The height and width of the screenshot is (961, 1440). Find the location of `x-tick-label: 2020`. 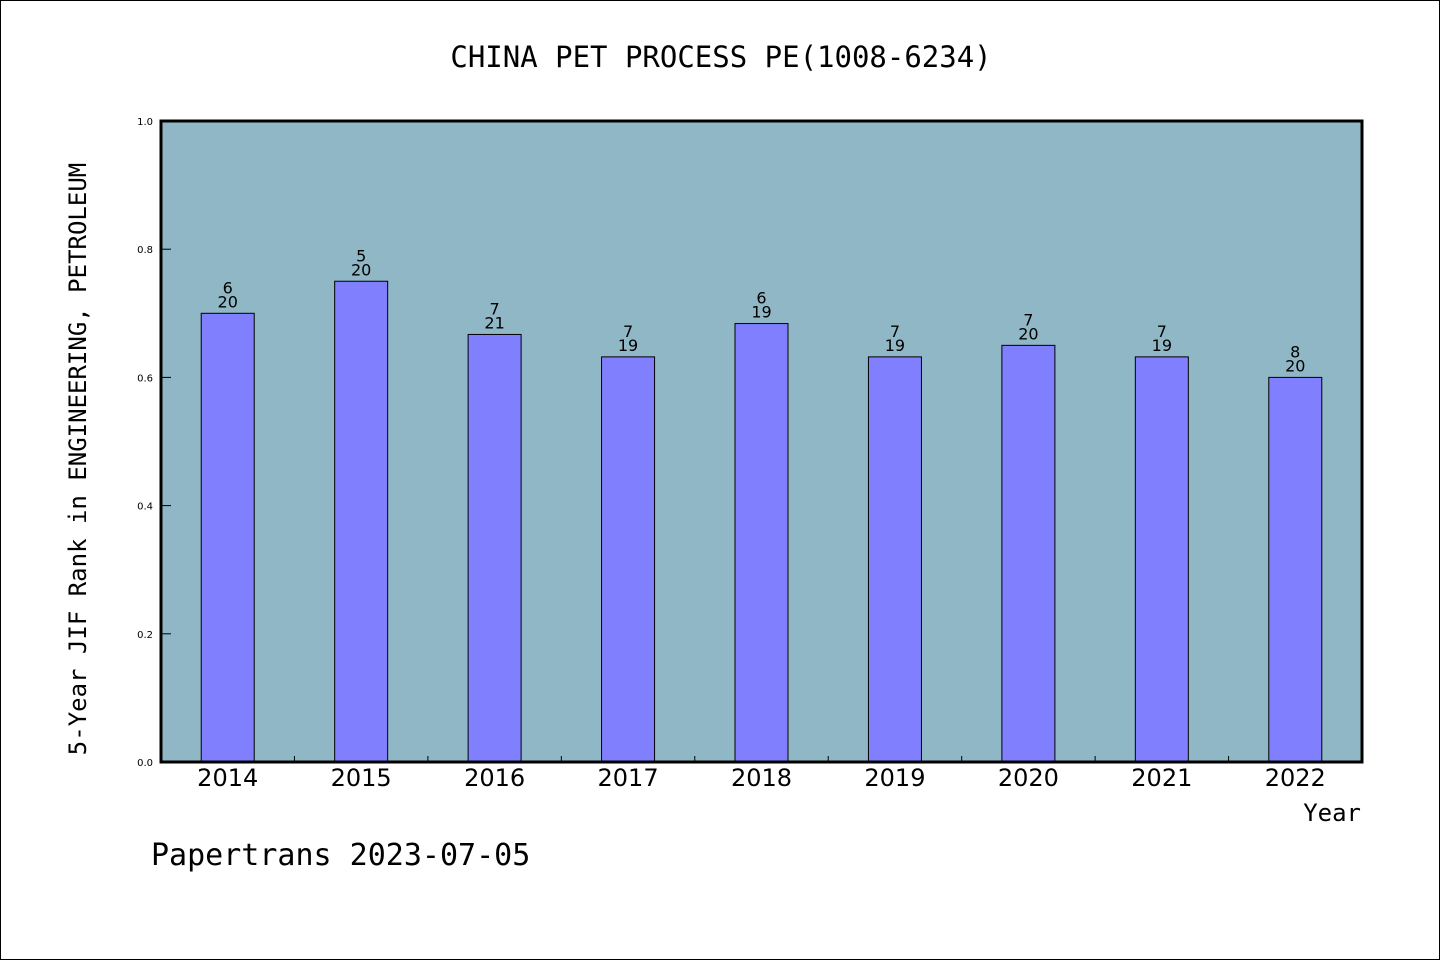

x-tick-label: 2020 is located at coordinates (1028, 778).